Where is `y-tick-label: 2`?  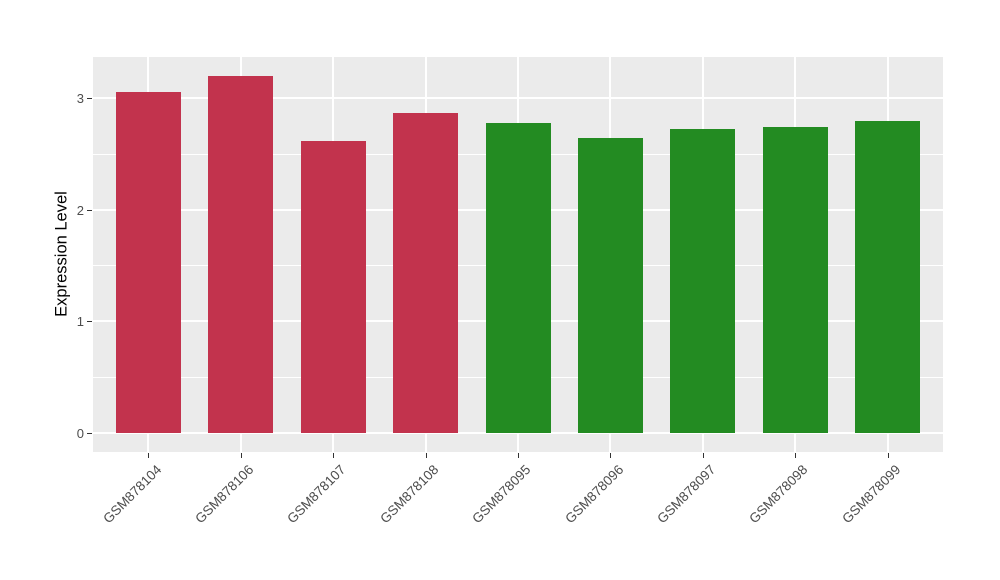
y-tick-label: 2 is located at coordinates (80, 210).